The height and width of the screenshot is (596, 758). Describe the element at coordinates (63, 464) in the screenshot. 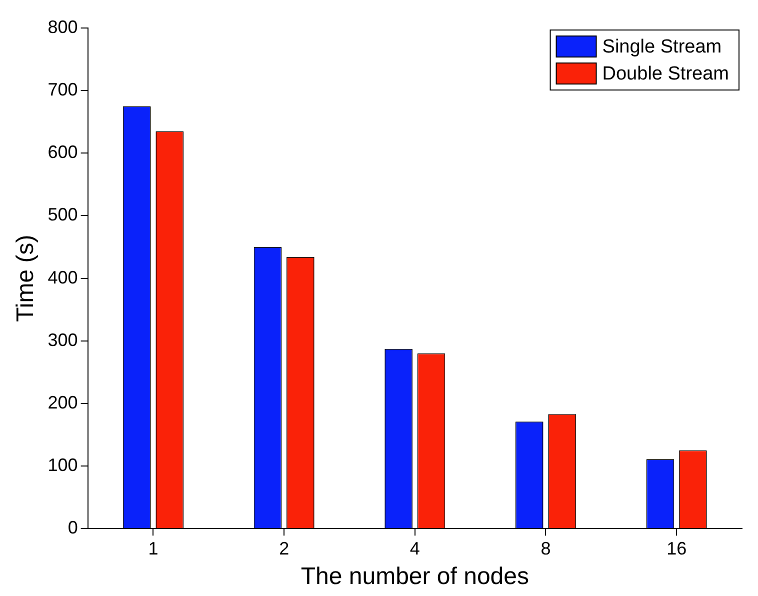

I see `y-tick-label: 100` at that location.